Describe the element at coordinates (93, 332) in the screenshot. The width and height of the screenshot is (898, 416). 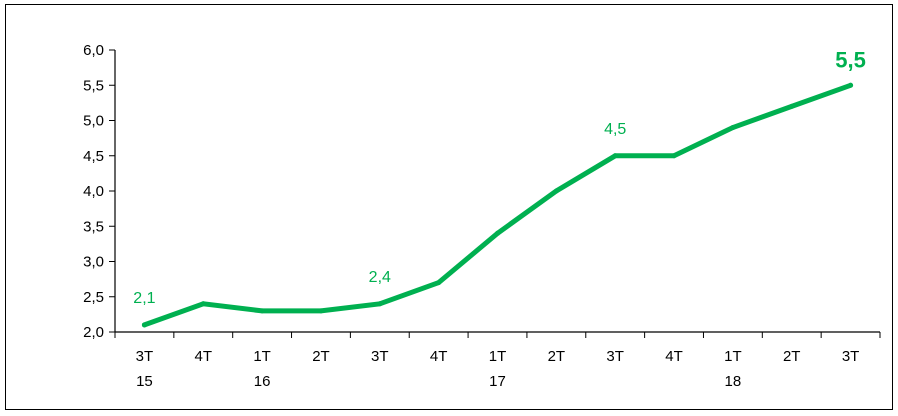
I see `y-tick-label: 2,0` at that location.